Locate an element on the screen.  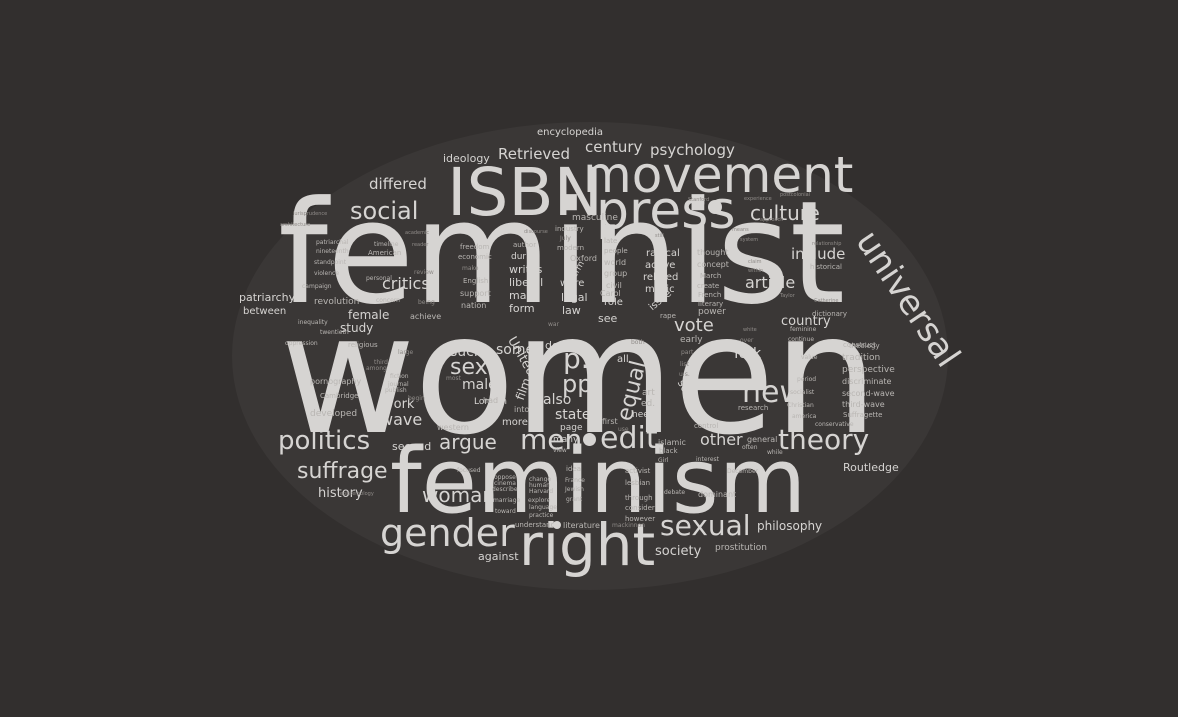
word-economic: economic is located at coordinates (475, 257).